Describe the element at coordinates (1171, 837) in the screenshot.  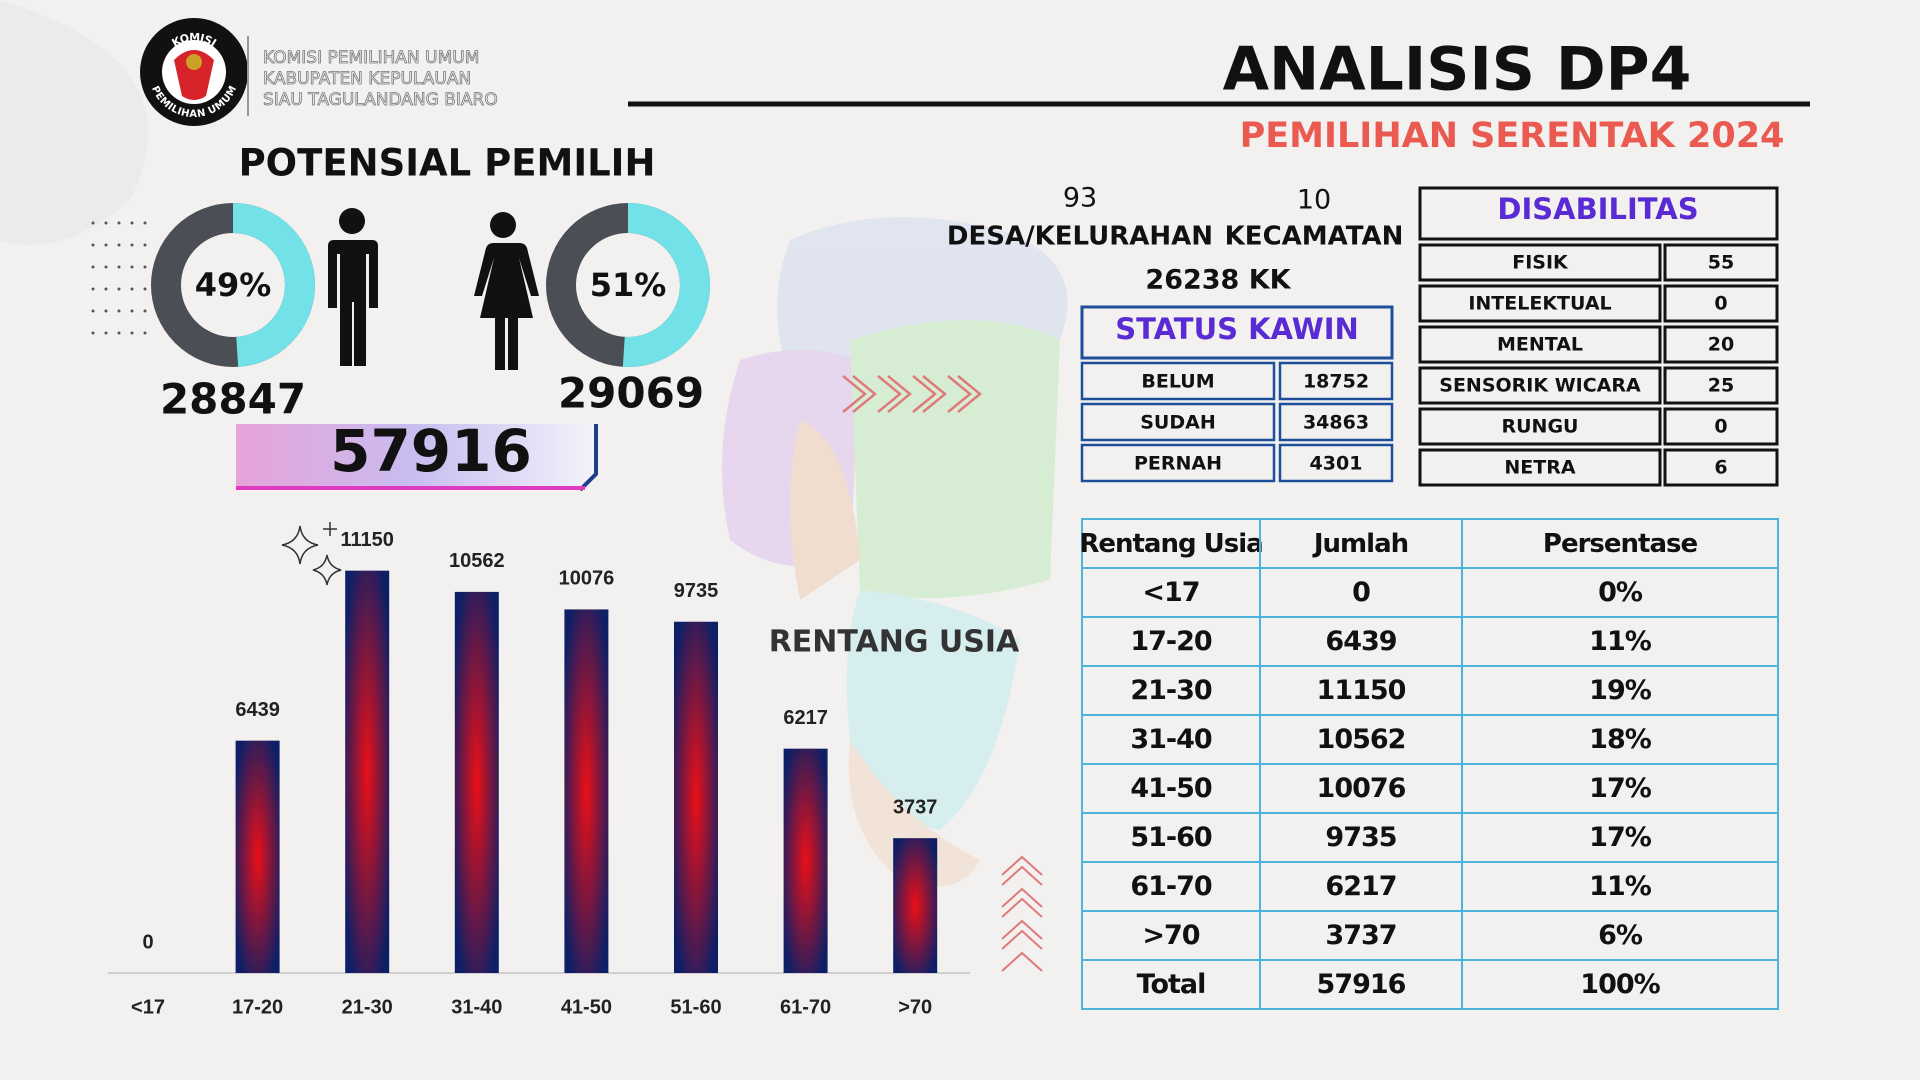
I see `table-value: 51-60` at that location.